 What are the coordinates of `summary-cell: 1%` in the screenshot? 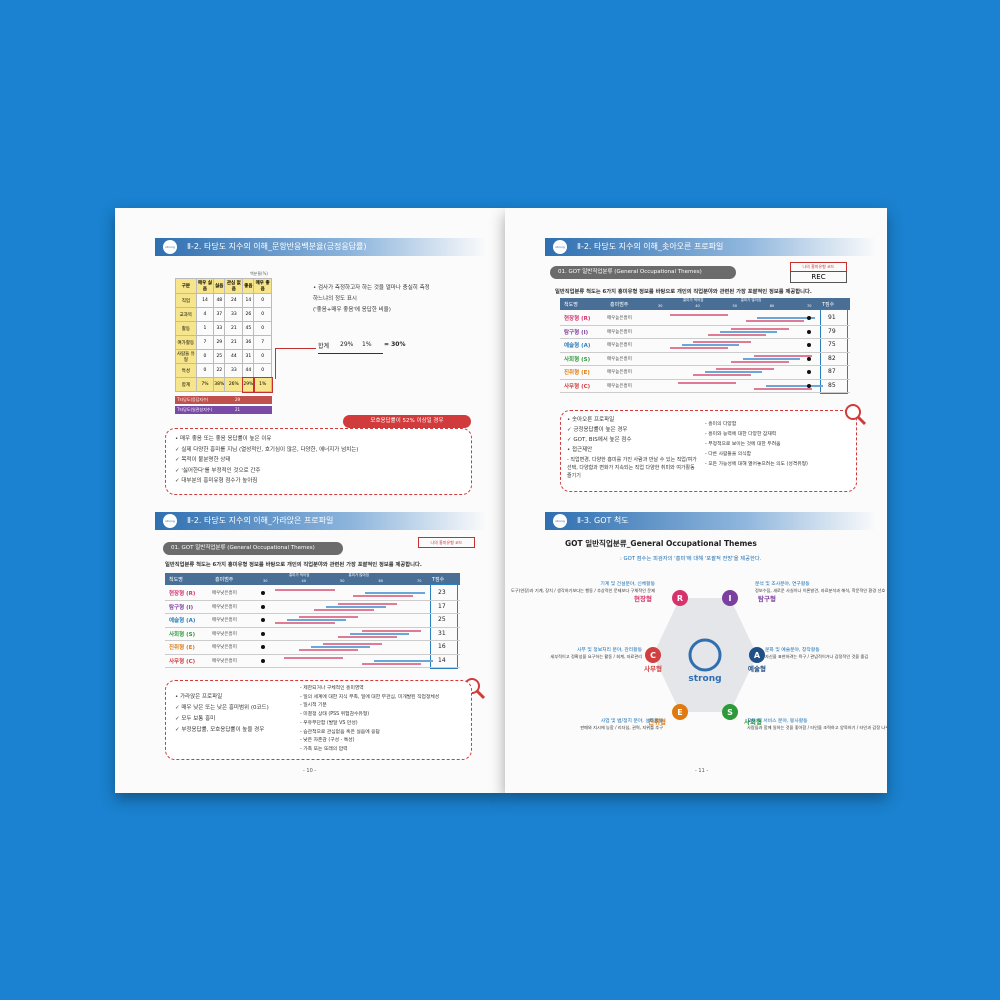 It's located at (367, 344).